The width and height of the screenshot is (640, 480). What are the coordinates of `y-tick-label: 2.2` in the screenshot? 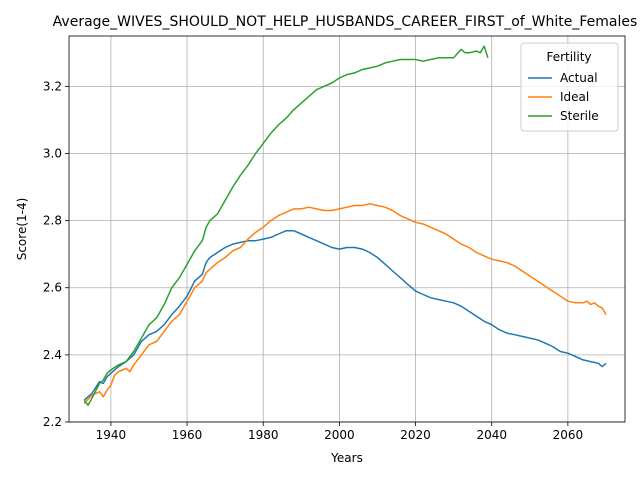 It's located at (52, 422).